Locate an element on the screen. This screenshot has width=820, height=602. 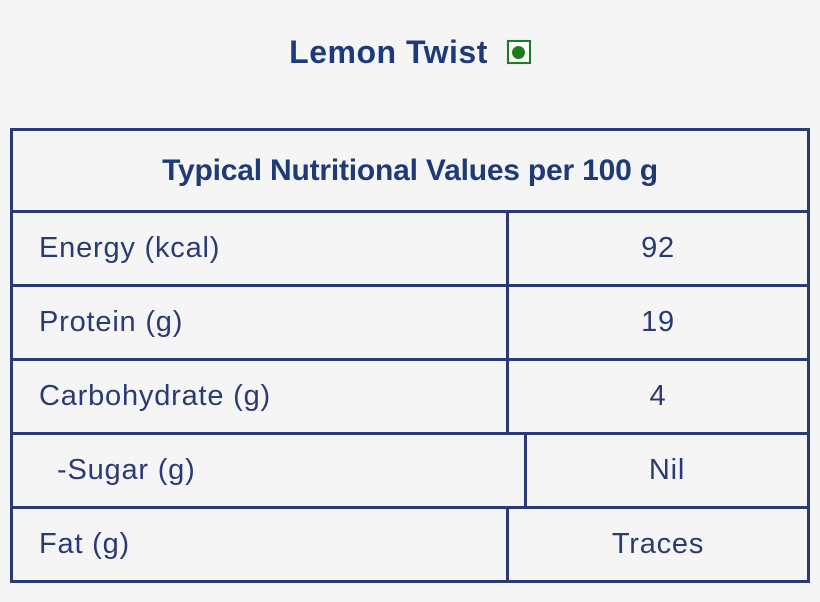
vegetarian-dot-icon is located at coordinates (519, 52).